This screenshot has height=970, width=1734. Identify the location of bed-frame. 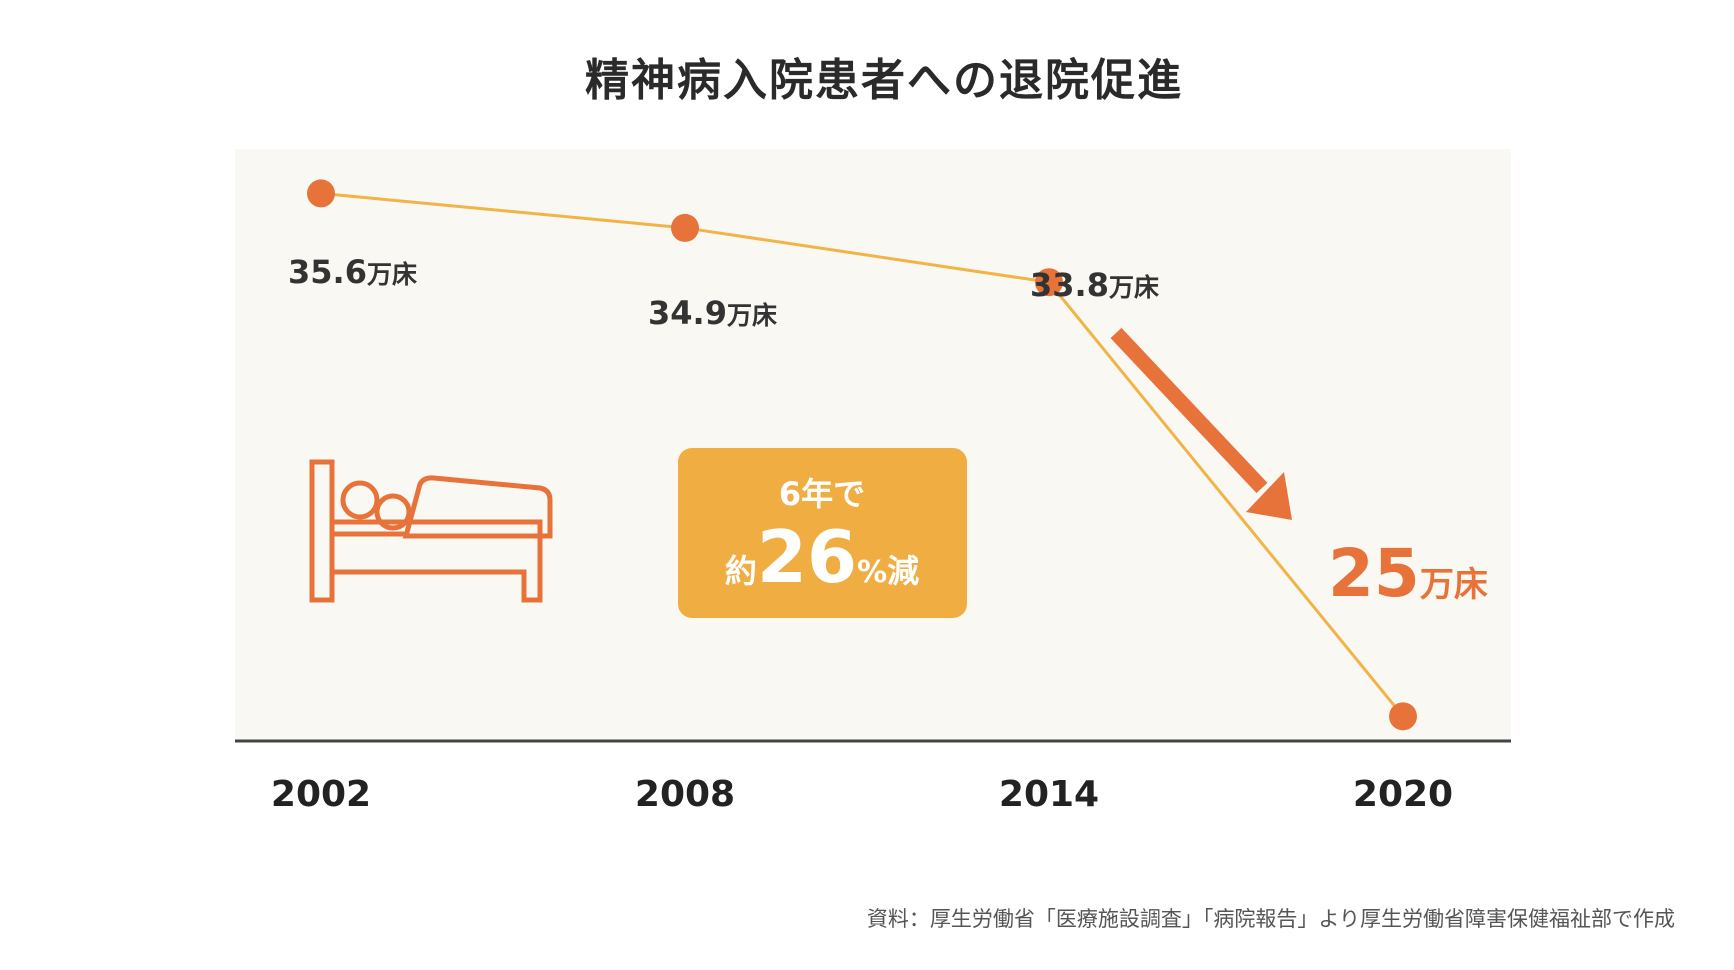
(426, 531).